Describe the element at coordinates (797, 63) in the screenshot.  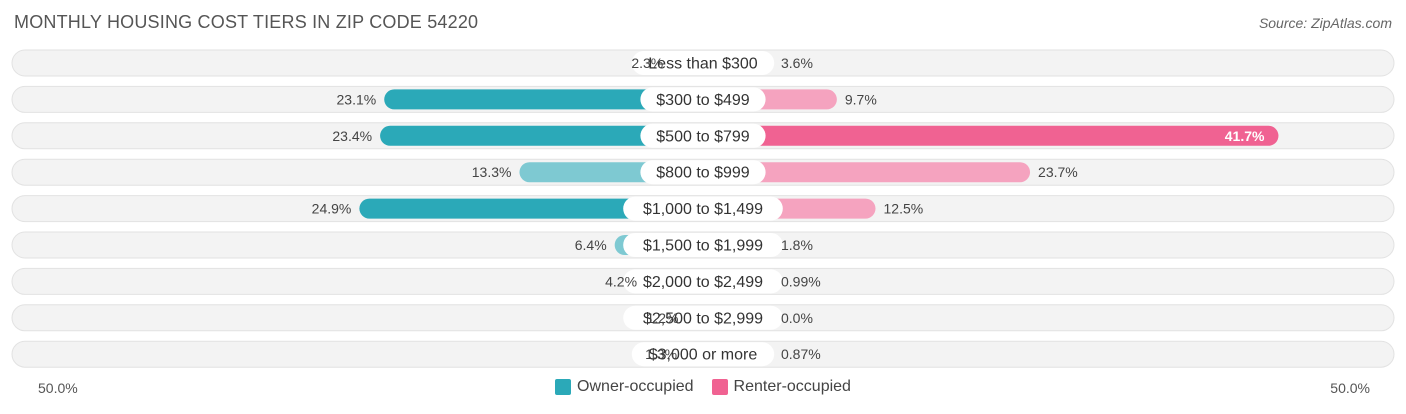
I see `value-label-renter: 3.6%` at that location.